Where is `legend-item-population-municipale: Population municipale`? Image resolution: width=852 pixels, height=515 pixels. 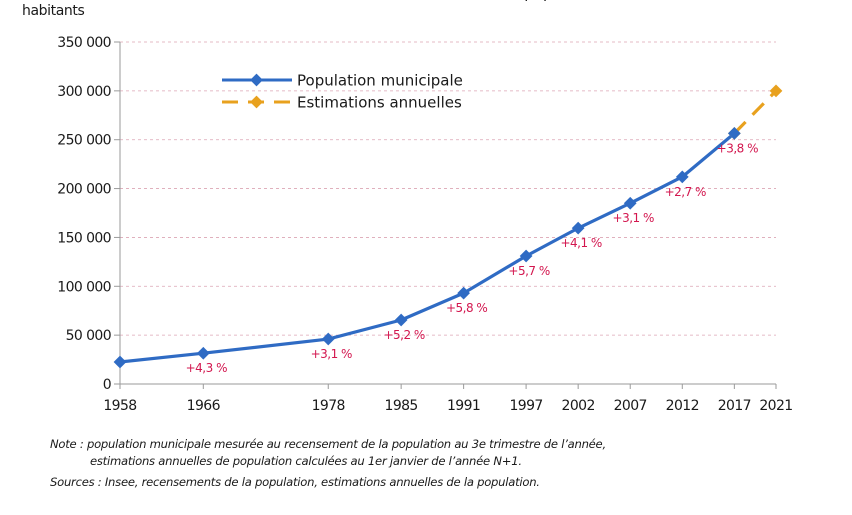
legend-item-population-municipale: Population municipale is located at coordinates (342, 81).